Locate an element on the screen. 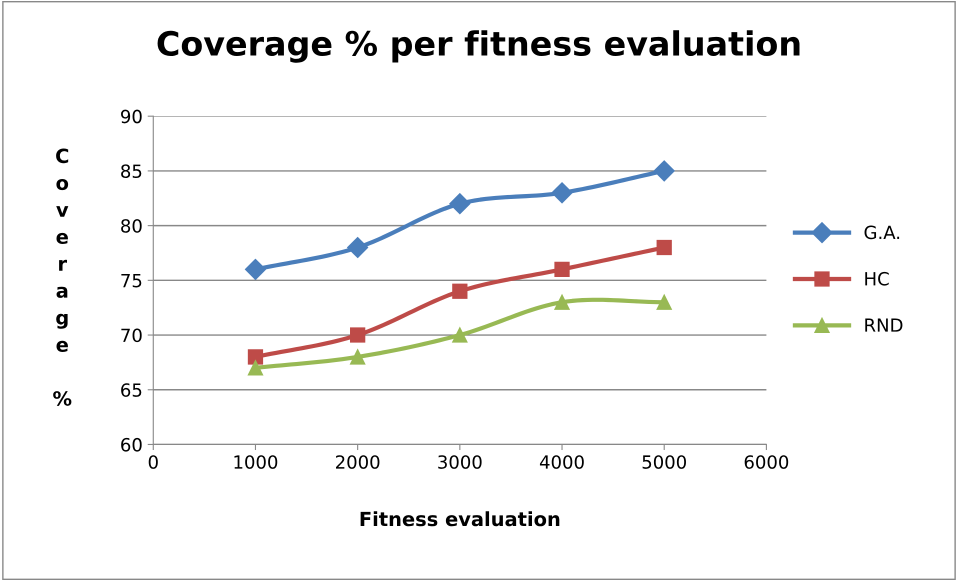 This screenshot has width=958, height=581. x-tick-label: 2000 is located at coordinates (358, 462).